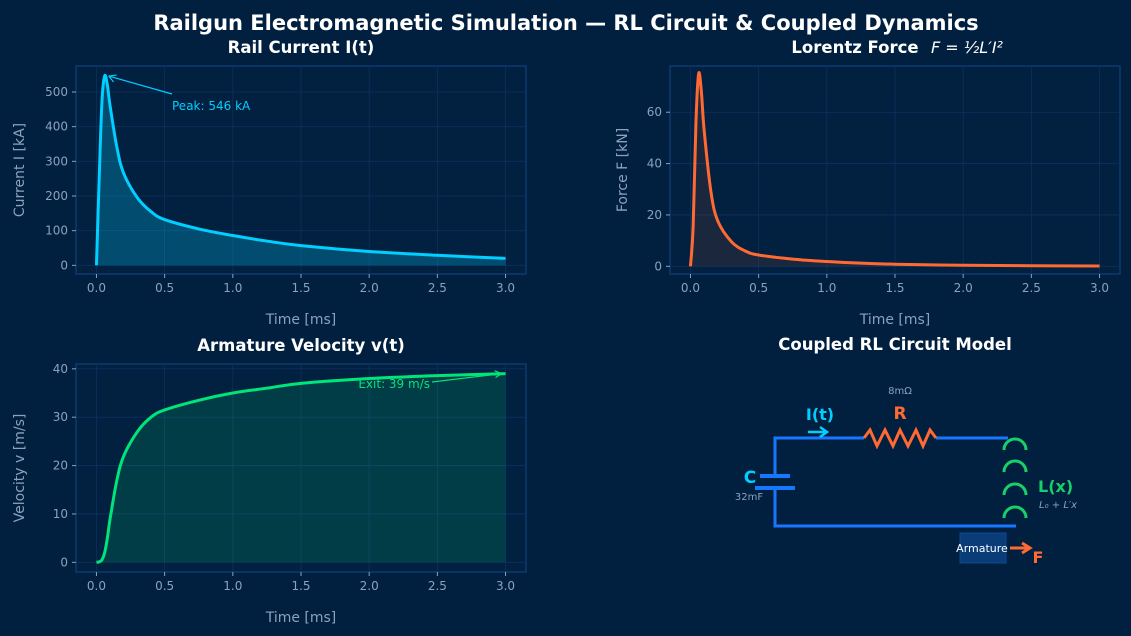  I want to click on wire-left-bottom, so click(894, 508).